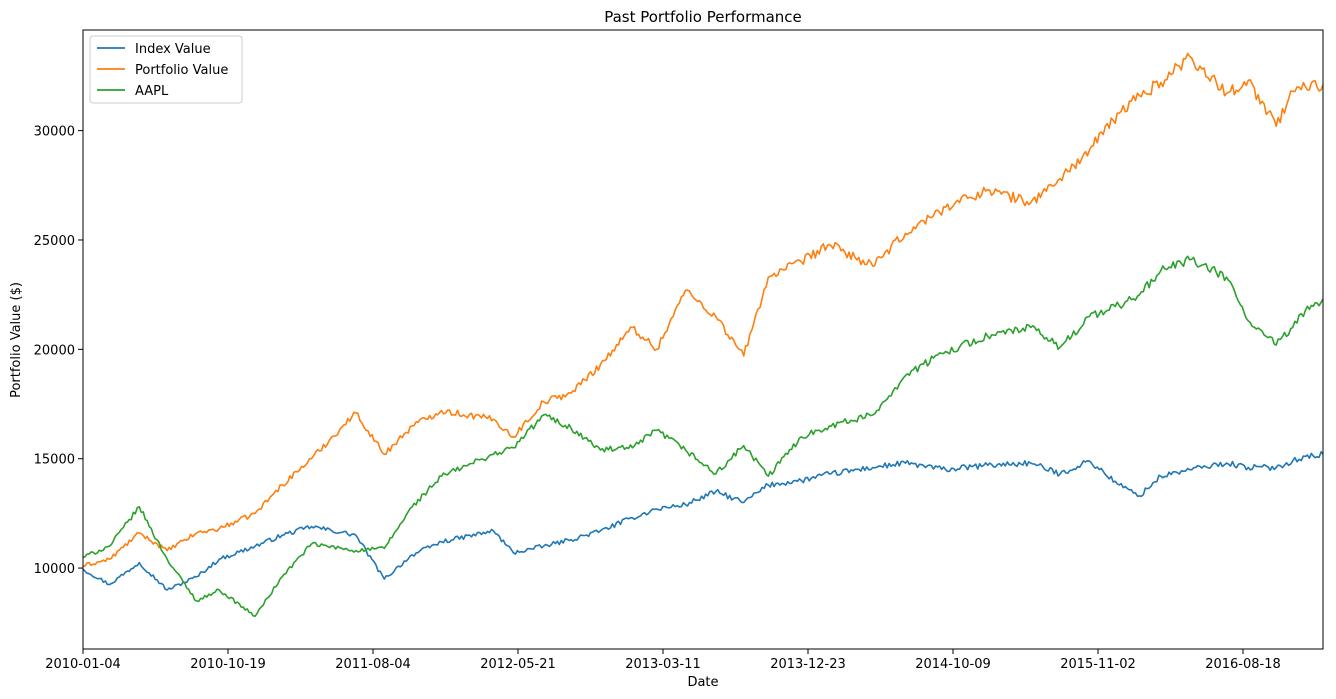 The width and height of the screenshot is (1336, 699). What do you see at coordinates (54, 241) in the screenshot?
I see `y-tick-label: 25000` at bounding box center [54, 241].